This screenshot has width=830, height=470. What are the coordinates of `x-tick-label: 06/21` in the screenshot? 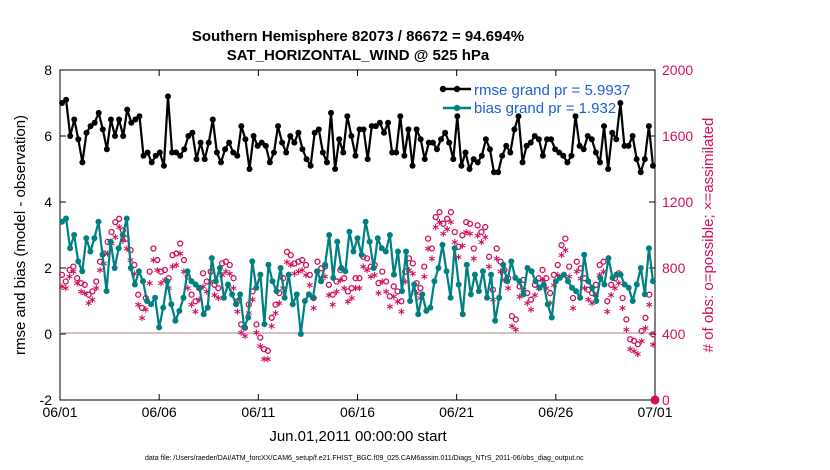 It's located at (456, 412).